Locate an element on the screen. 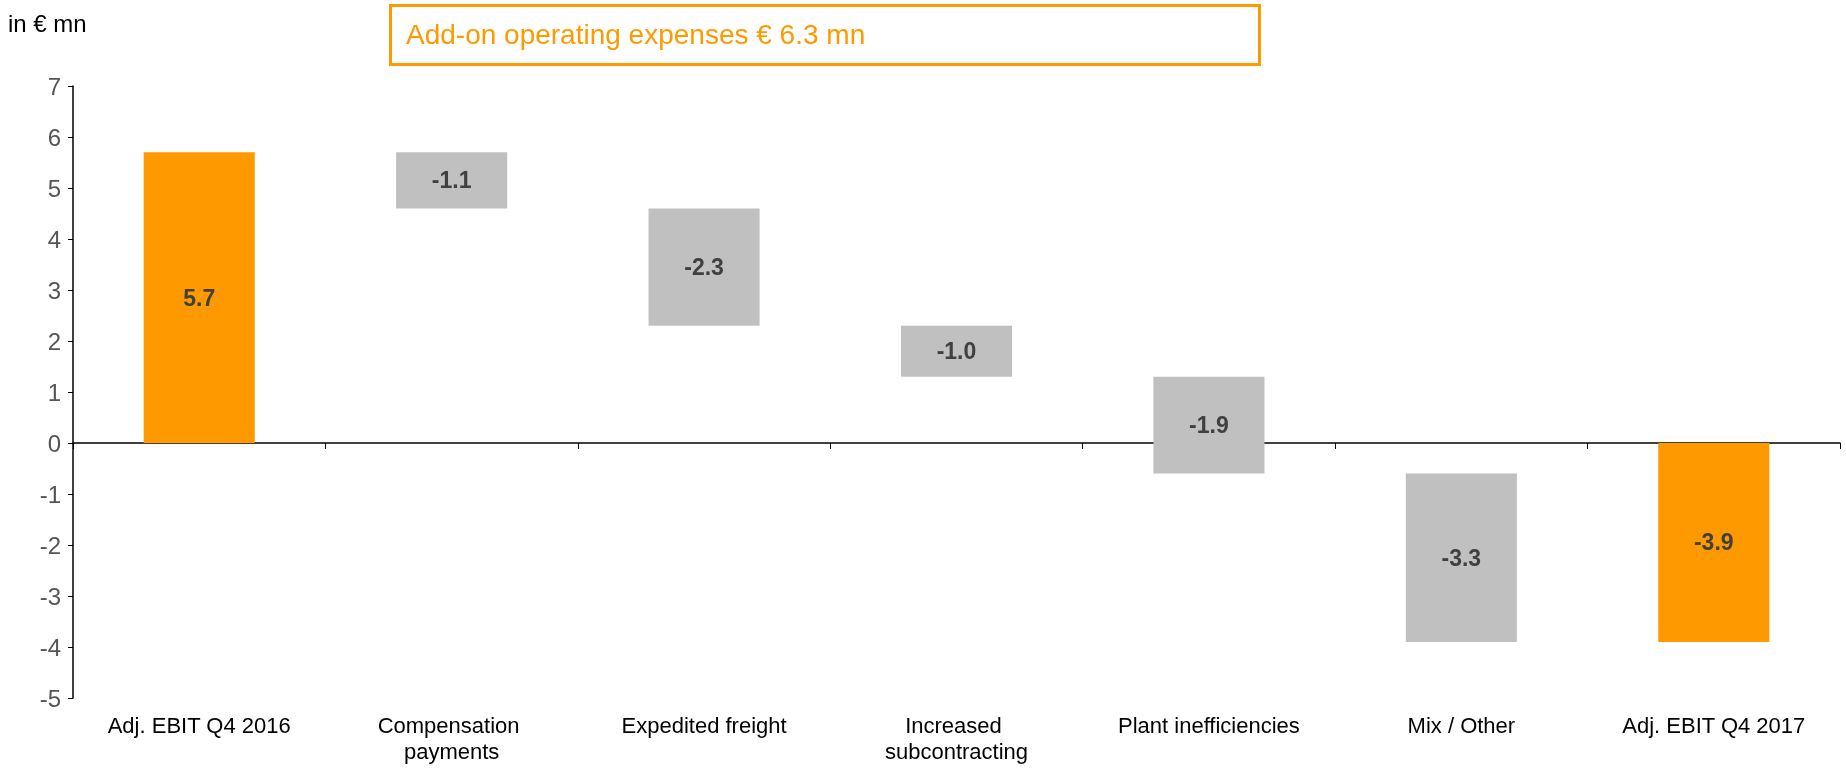 This screenshot has width=1846, height=772. x-tick-label: Mix / Other is located at coordinates (1461, 725).